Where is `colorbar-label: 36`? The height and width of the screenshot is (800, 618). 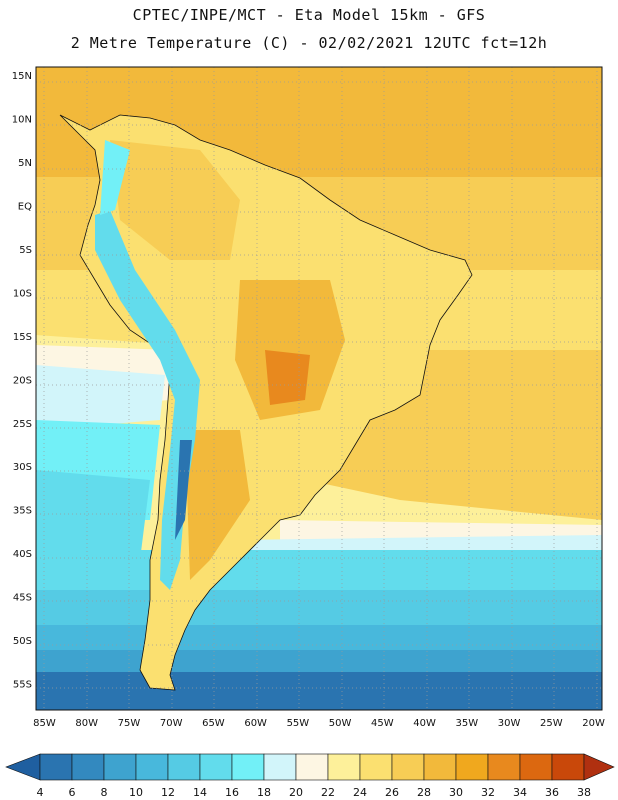 colorbar-label: 36 is located at coordinates (552, 792).